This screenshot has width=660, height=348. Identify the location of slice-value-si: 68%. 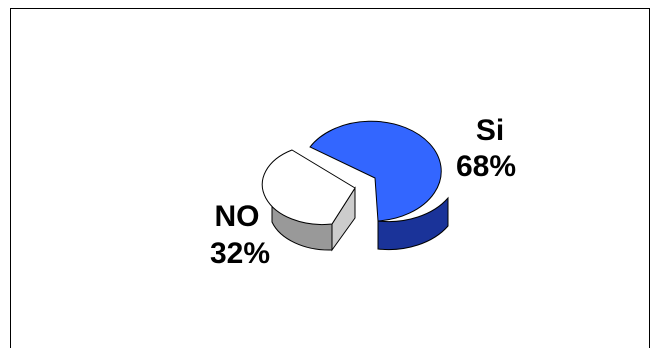
(486, 166).